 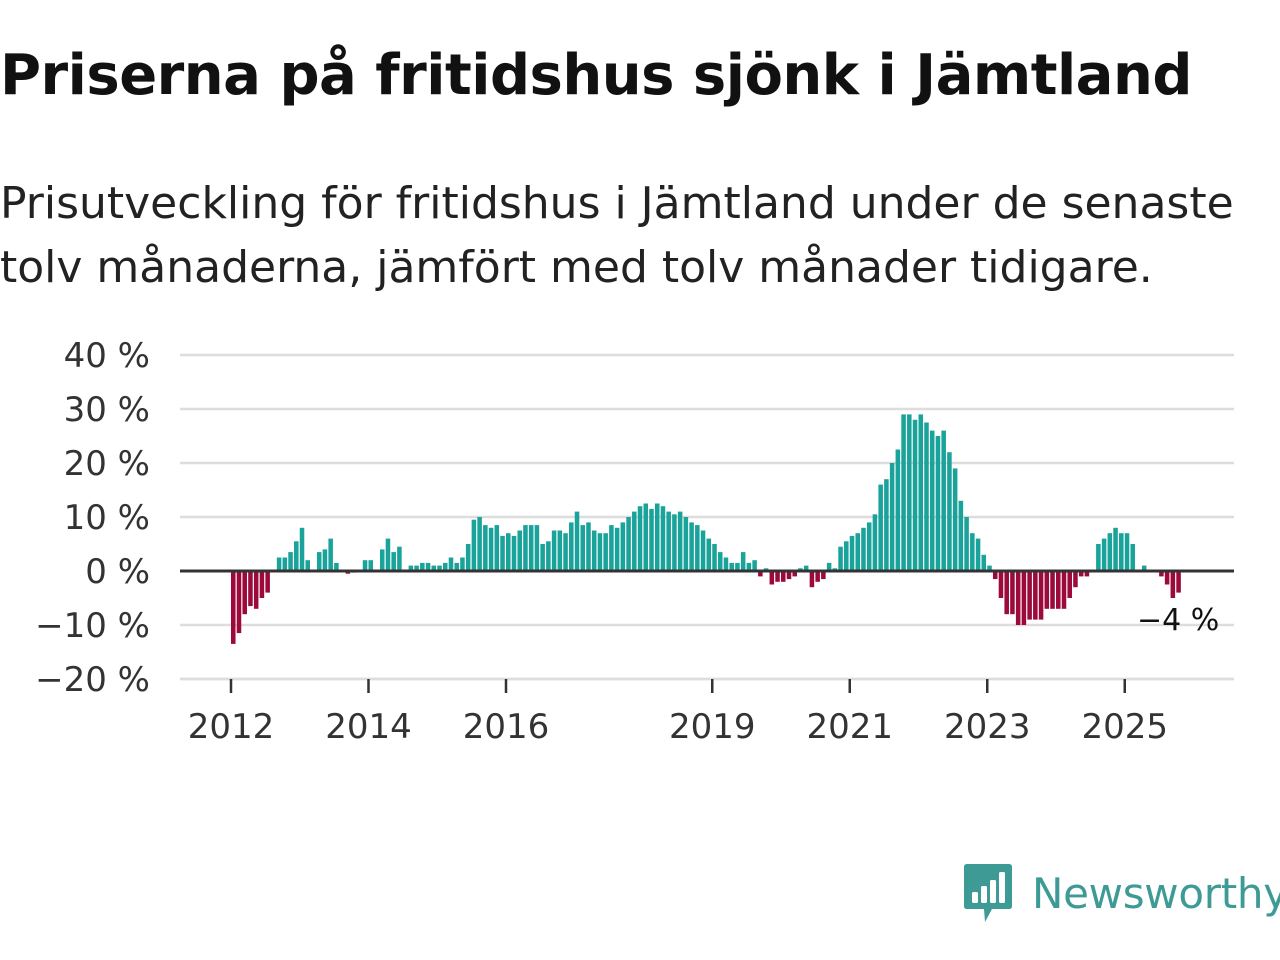 I want to click on y-tick-label: 40 %, so click(x=107, y=356).